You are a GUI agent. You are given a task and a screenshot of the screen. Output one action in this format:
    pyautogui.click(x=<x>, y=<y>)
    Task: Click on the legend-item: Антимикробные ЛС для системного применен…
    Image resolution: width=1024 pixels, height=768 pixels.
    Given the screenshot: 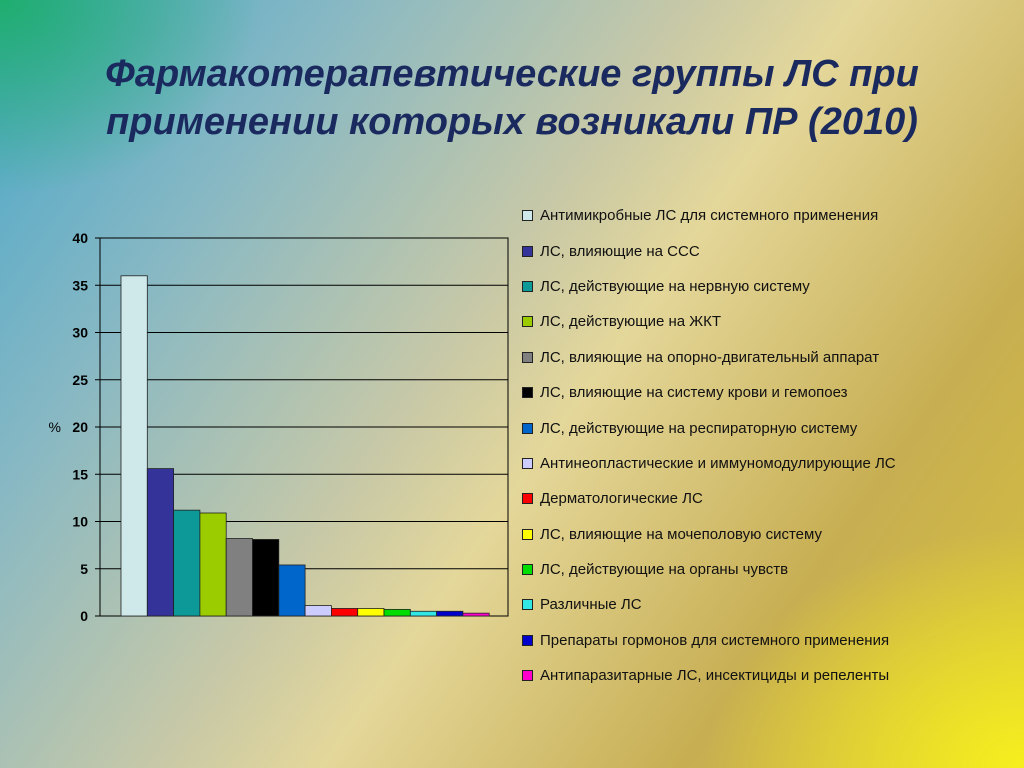 What is the action you would take?
    pyautogui.click(x=762, y=215)
    